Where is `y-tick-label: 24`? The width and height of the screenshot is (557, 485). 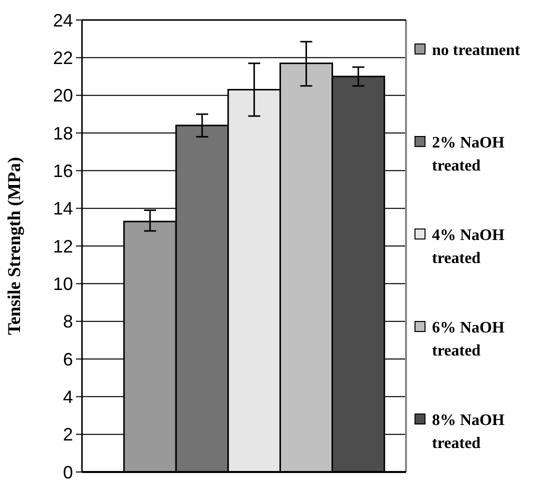 y-tick-label: 24 is located at coordinates (62, 20).